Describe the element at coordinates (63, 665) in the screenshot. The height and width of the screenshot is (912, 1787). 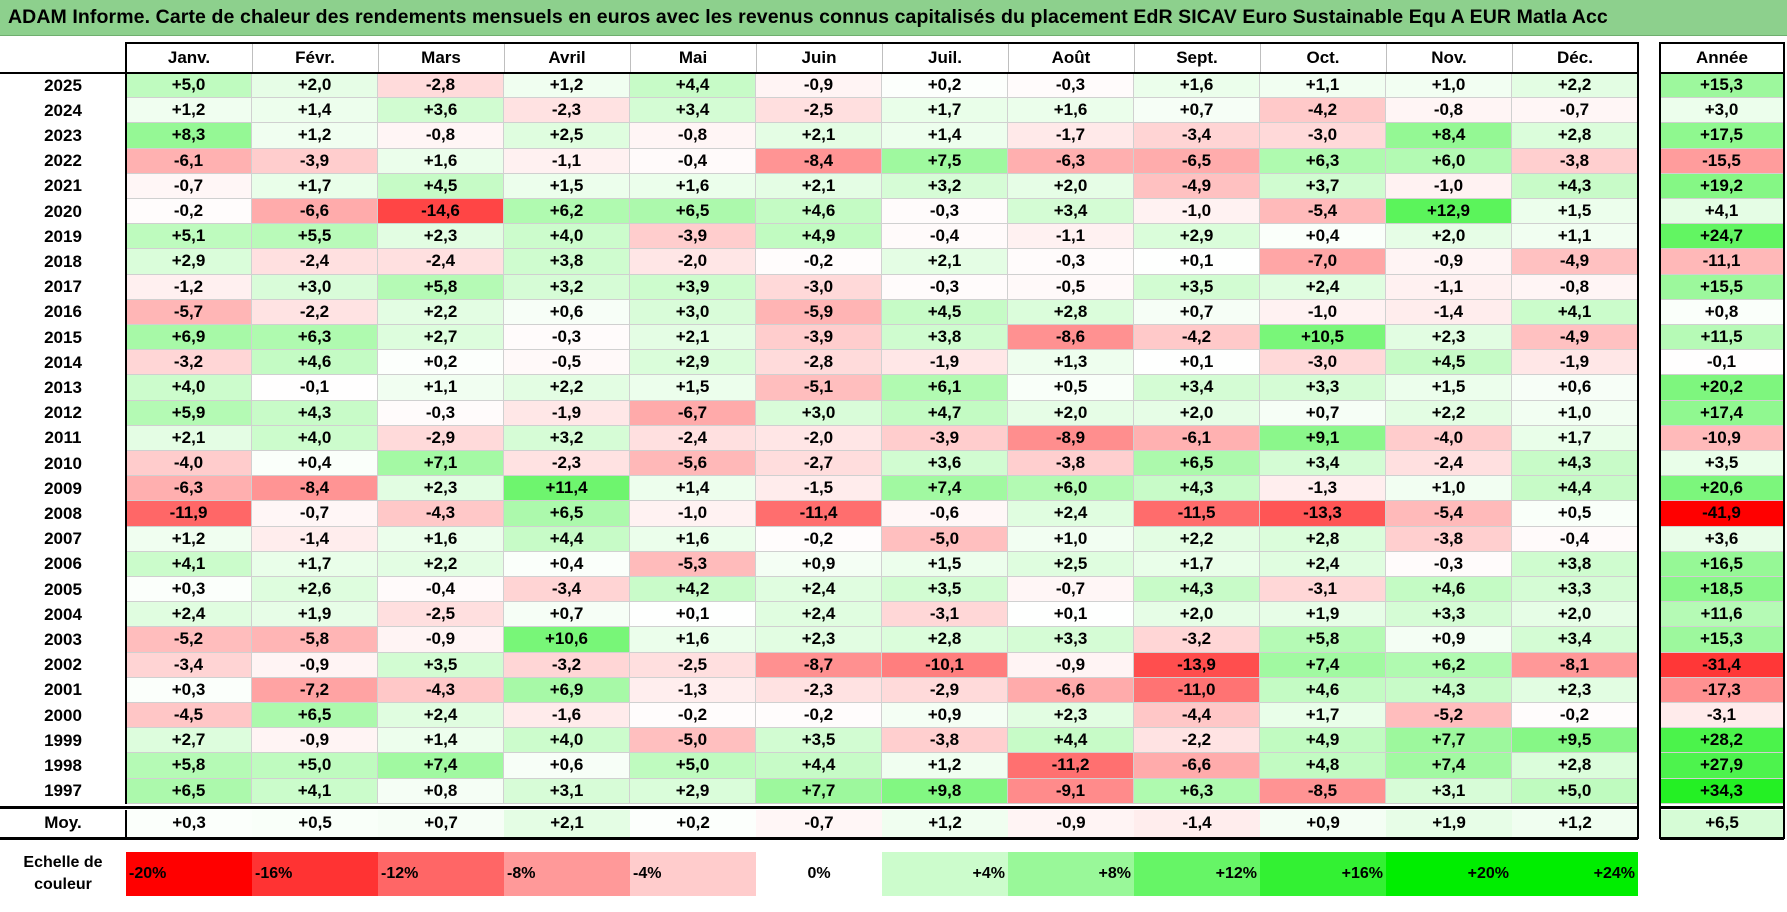
I see `year-label: 2002` at that location.